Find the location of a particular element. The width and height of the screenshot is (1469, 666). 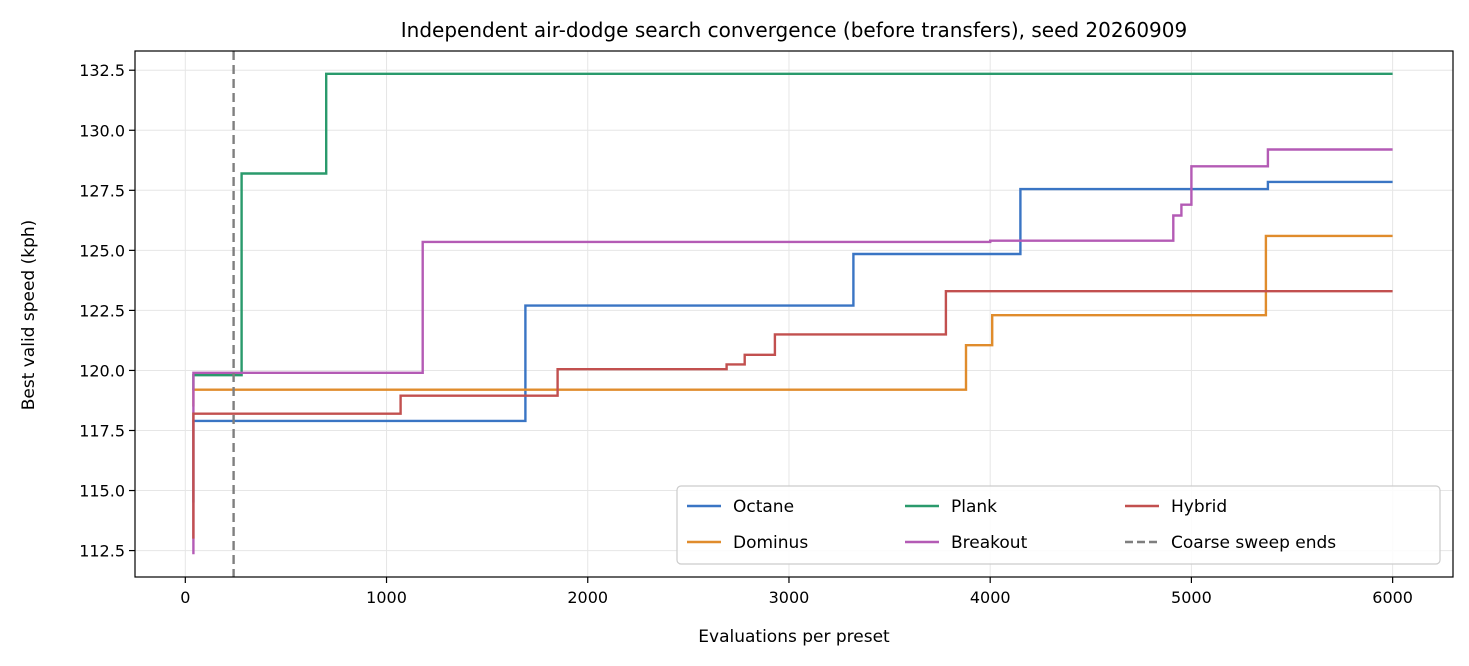

legend-label-coarse-sweep-ends: Coarse sweep ends is located at coordinates (1253, 543).